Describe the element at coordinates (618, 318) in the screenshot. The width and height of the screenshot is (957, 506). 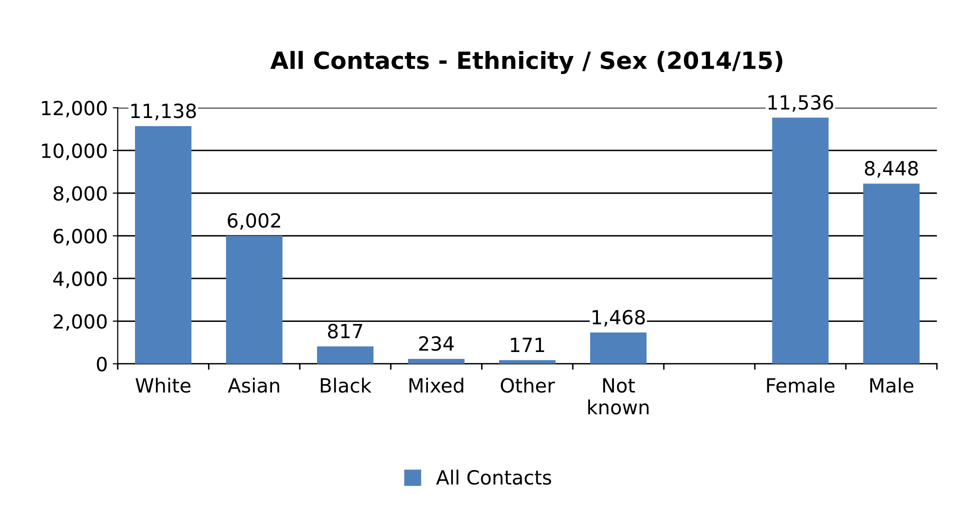
I see `data-label: 1,468` at that location.